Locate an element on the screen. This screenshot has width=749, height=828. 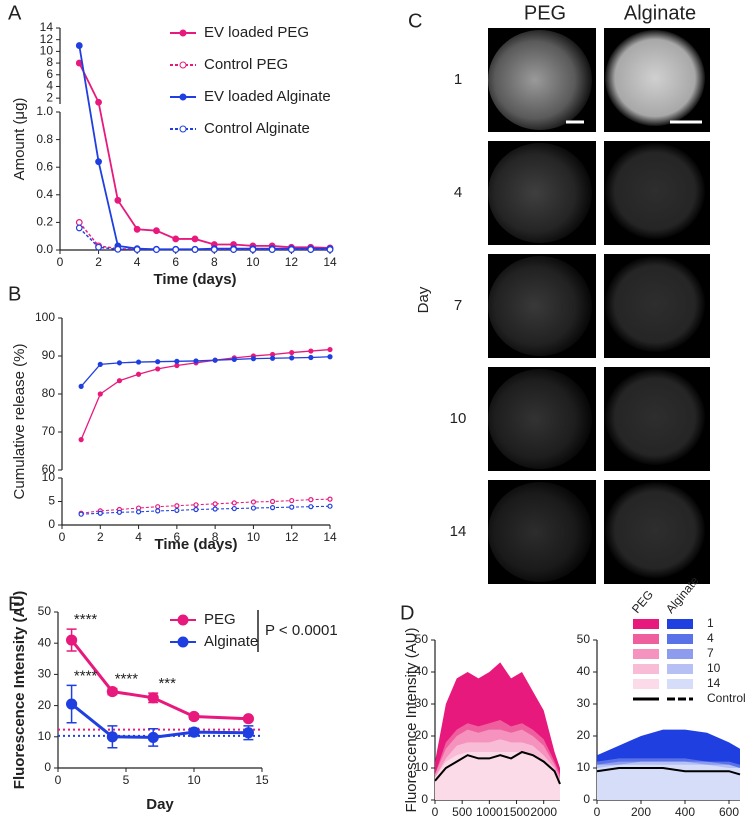
profile-line is located at coordinates (668, 771).